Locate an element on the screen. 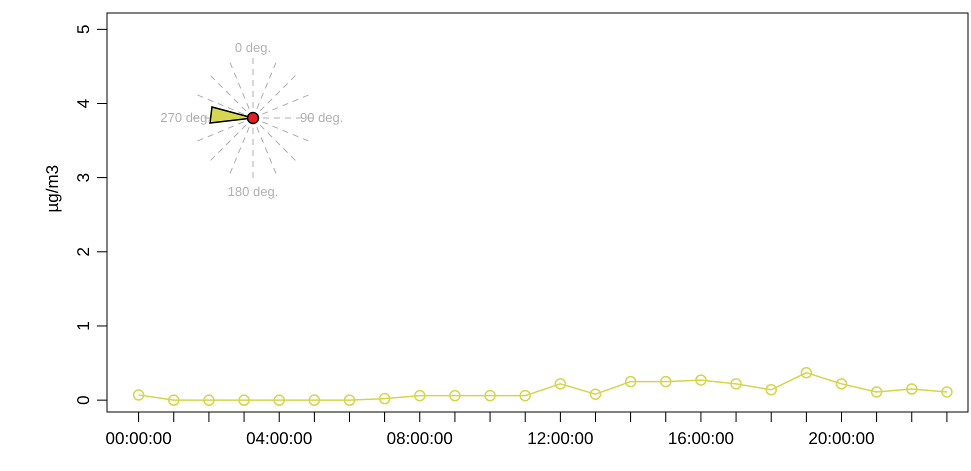 Image resolution: width=971 pixels, height=471 pixels. y-tick-label: 0 is located at coordinates (83, 400).